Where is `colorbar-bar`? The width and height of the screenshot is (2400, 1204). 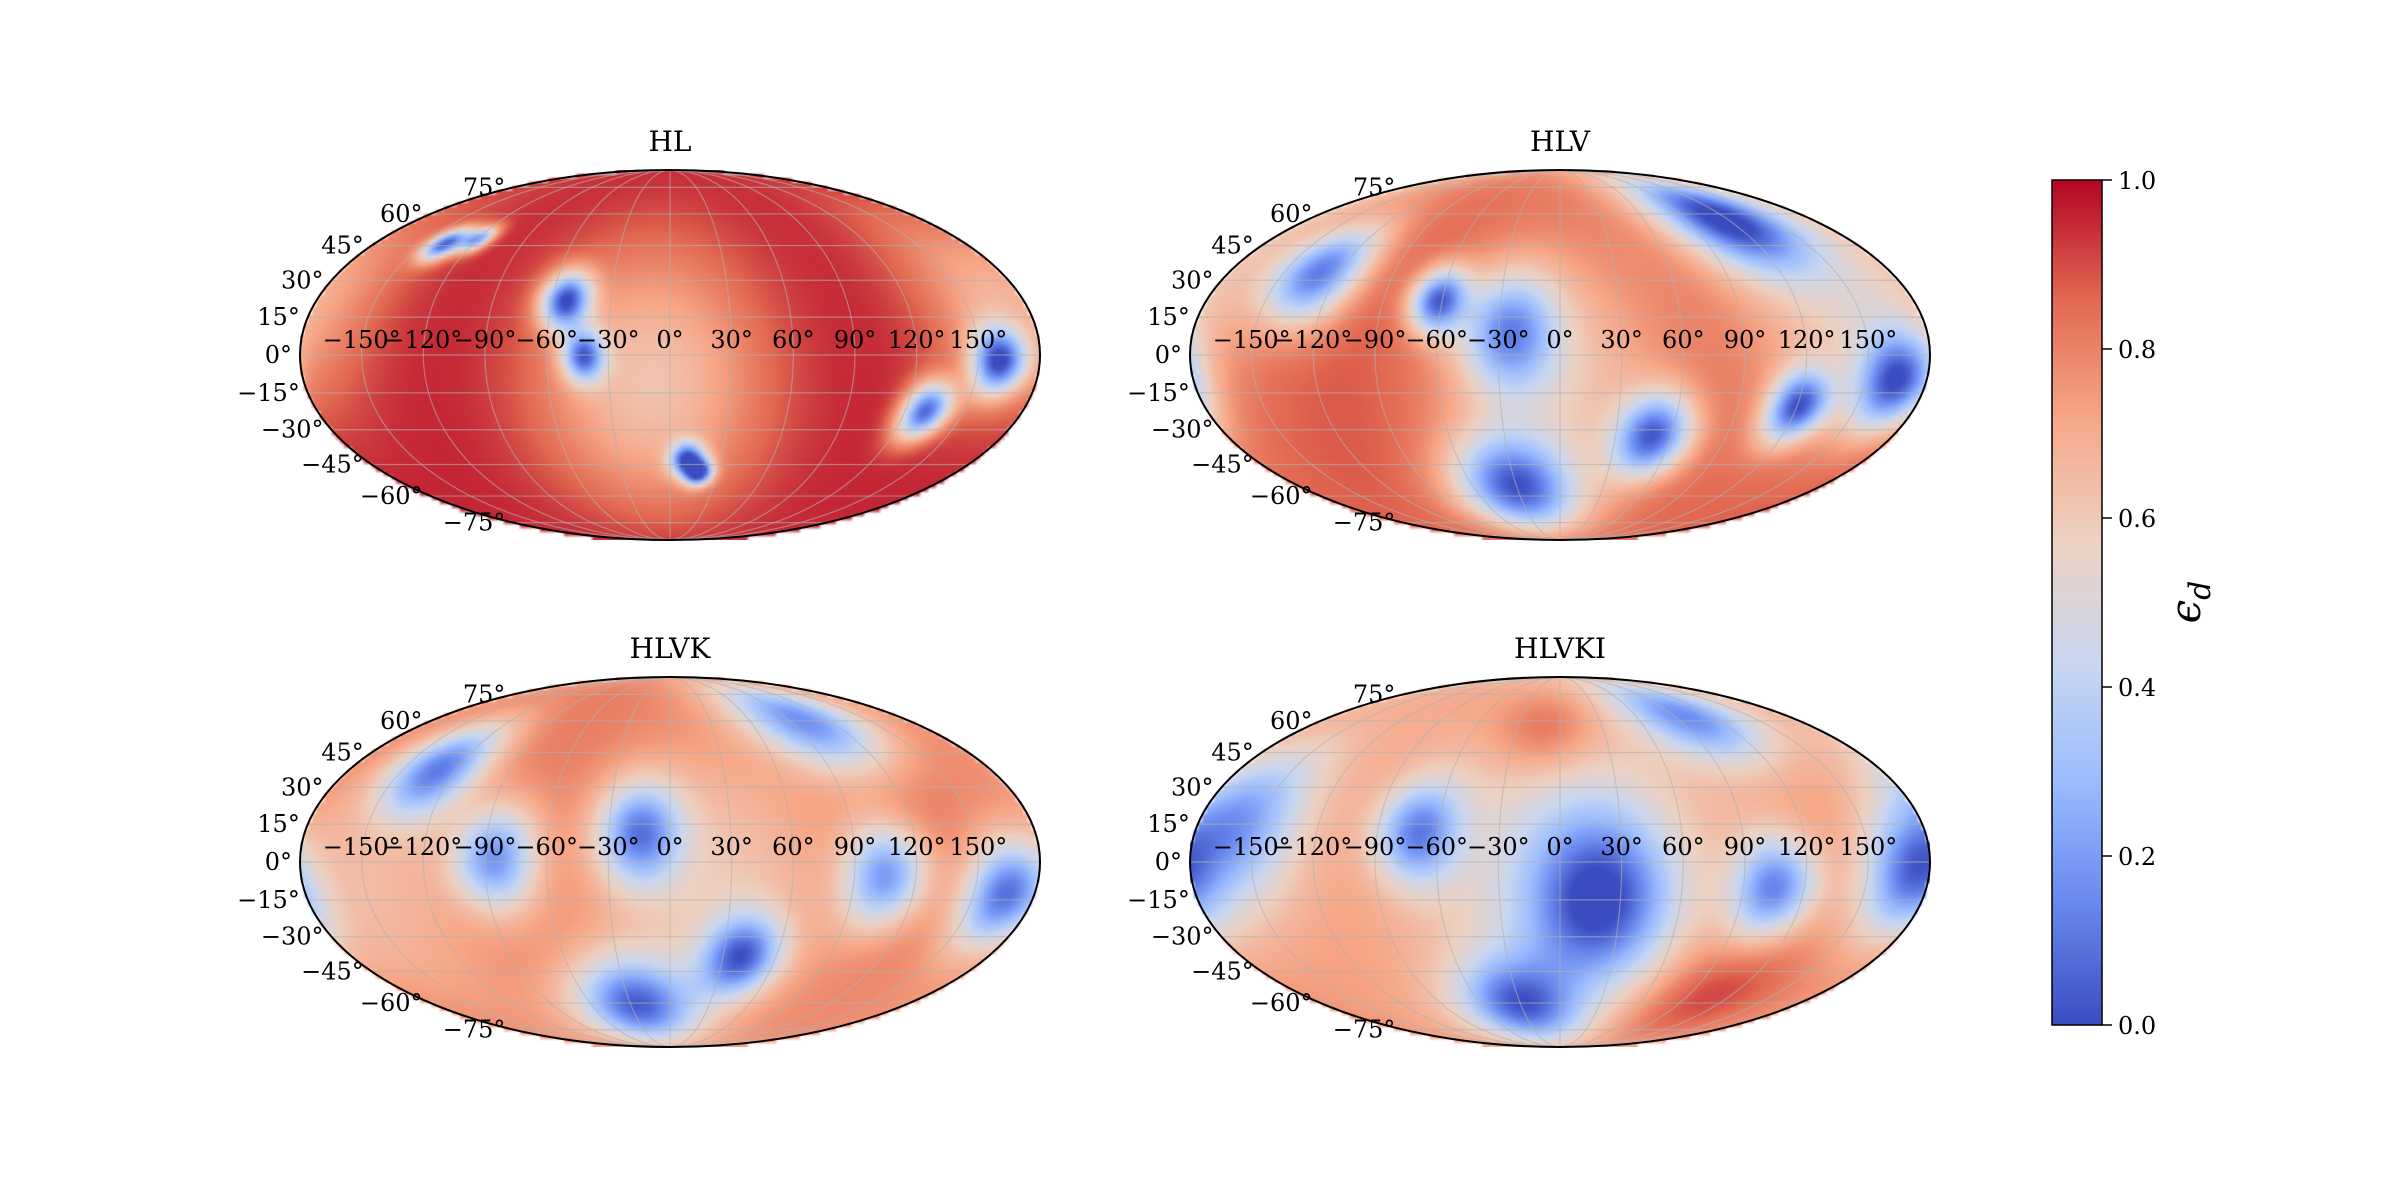 colorbar-bar is located at coordinates (2077, 602).